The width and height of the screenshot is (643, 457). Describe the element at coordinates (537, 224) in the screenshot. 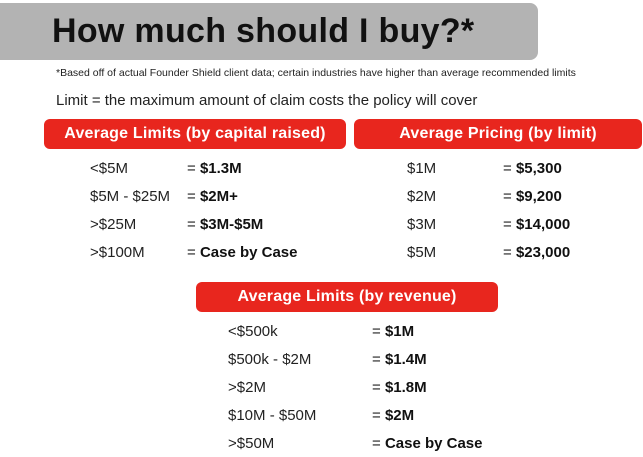

I see `price-value: = $14,000` at that location.